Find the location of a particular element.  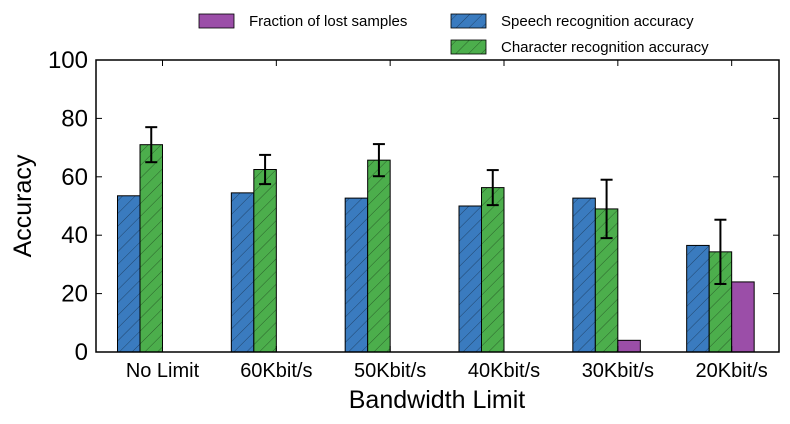

y-tick-label: 100 is located at coordinates (68, 60).